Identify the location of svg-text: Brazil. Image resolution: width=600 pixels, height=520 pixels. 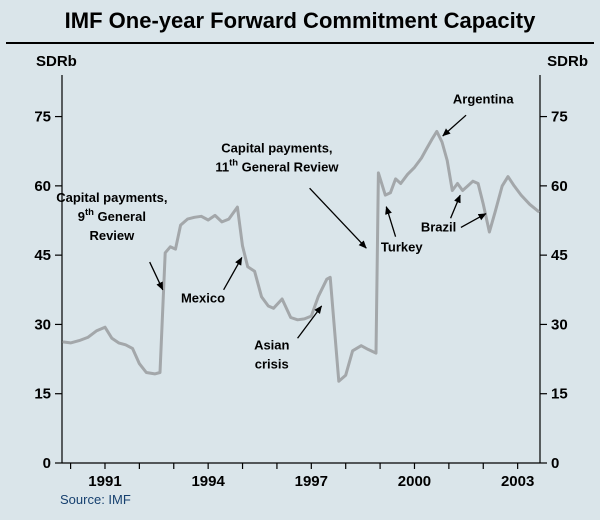
(438, 227).